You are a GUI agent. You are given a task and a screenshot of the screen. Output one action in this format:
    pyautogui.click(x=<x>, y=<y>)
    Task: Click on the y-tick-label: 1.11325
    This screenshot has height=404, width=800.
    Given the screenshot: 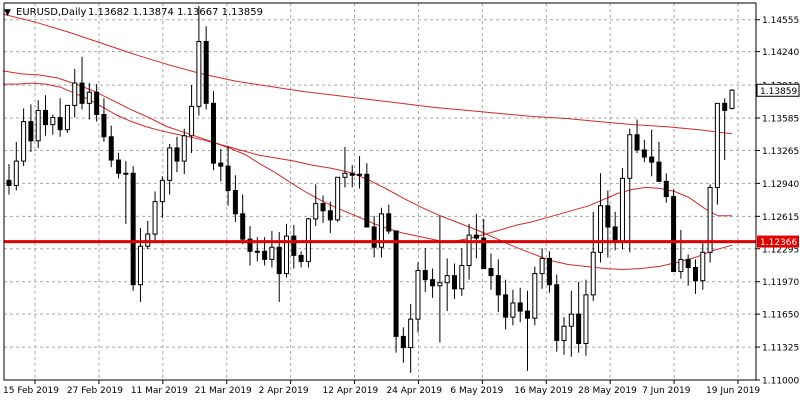 What is the action you would take?
    pyautogui.click(x=780, y=349)
    